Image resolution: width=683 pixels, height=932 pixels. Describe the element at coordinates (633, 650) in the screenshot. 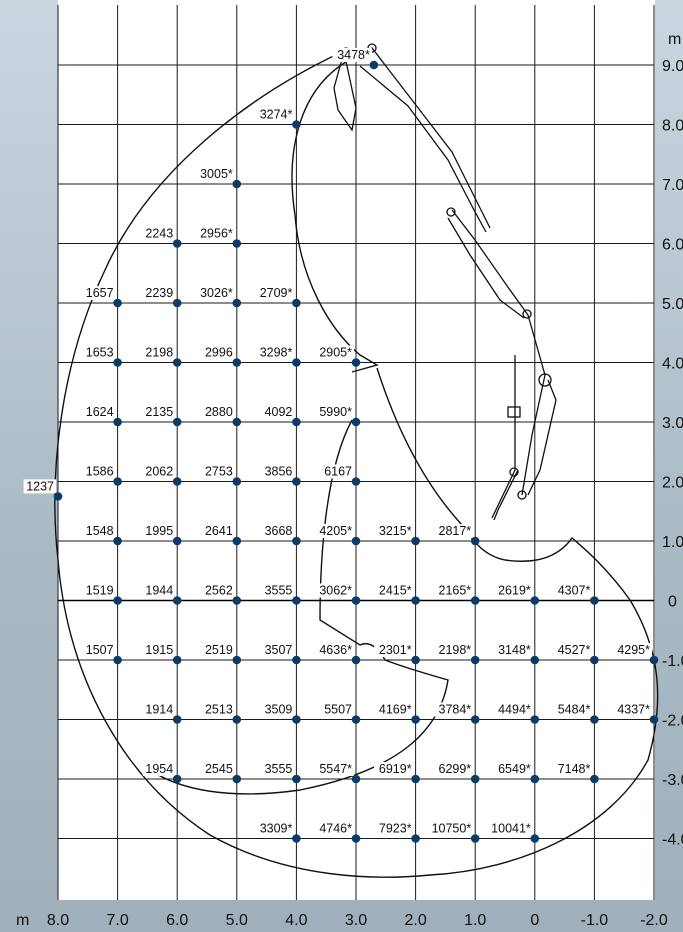

I see `point-label: 4295*` at that location.